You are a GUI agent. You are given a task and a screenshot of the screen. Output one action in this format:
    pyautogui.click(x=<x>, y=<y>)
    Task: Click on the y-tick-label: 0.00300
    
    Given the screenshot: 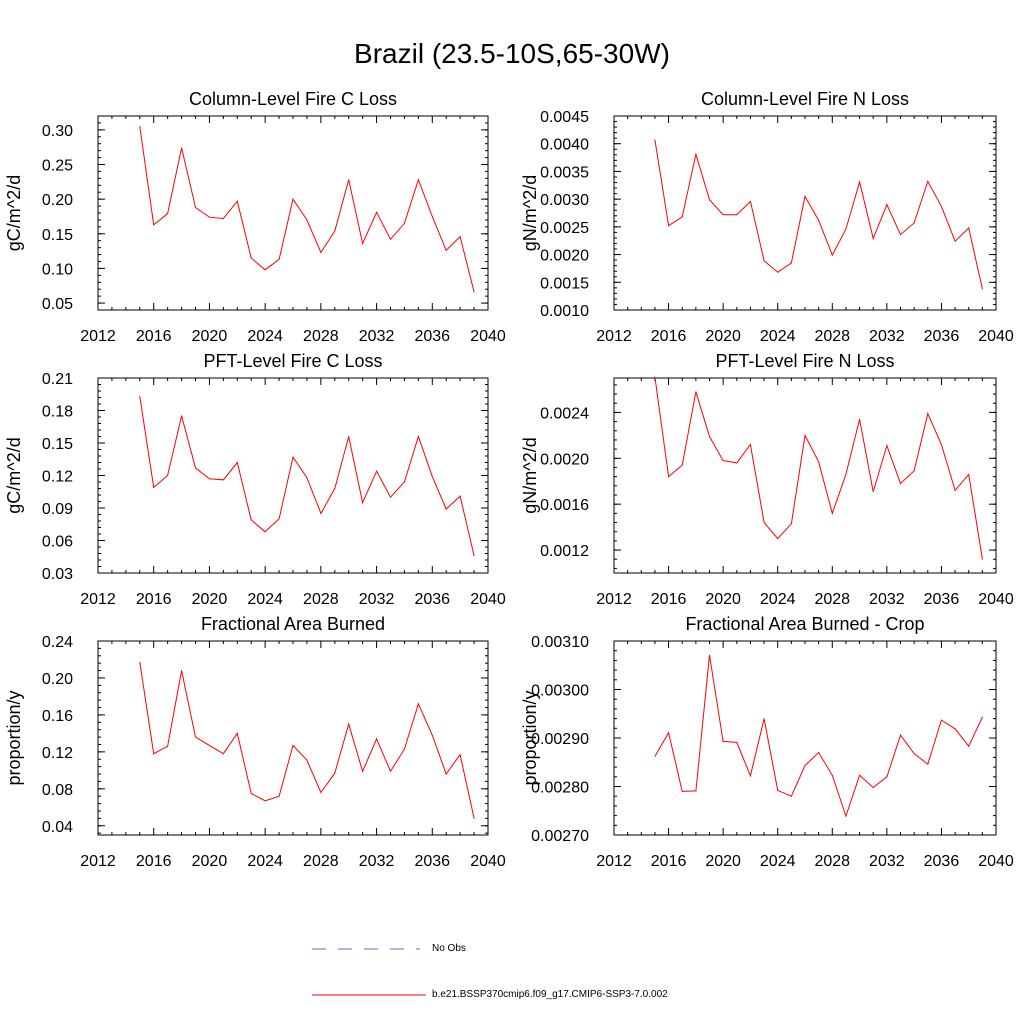 What is the action you would take?
    pyautogui.click(x=560, y=691)
    